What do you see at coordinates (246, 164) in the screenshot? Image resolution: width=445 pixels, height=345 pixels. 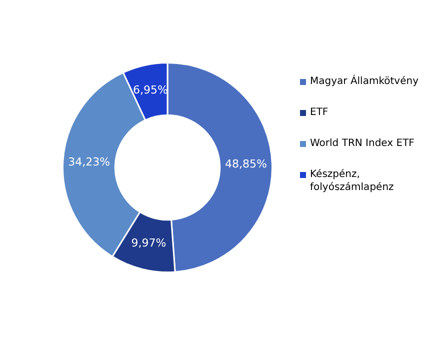 I see `data-label: 48,85%` at bounding box center [246, 164].